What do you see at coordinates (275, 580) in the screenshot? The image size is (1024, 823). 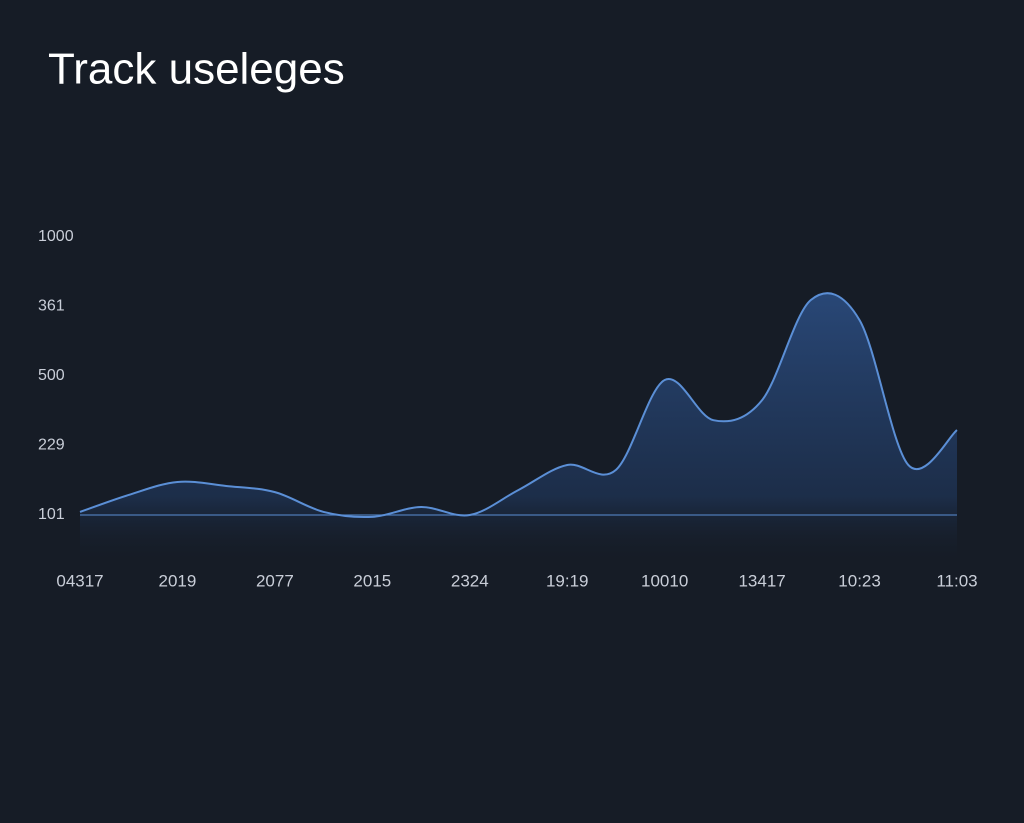 I see `x-tick-label: 2077` at bounding box center [275, 580].